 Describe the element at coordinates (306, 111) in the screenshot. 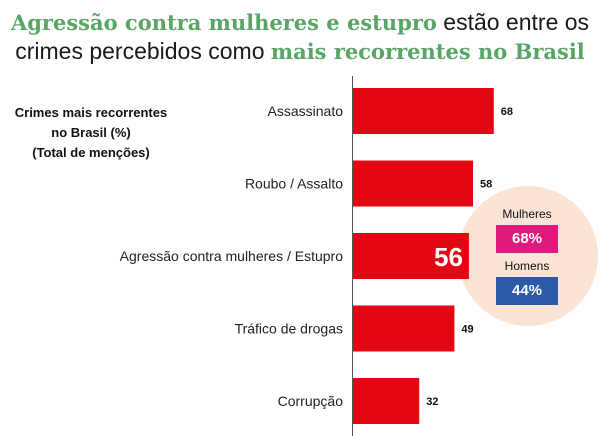

I see `category-label-0: Assassinato` at that location.